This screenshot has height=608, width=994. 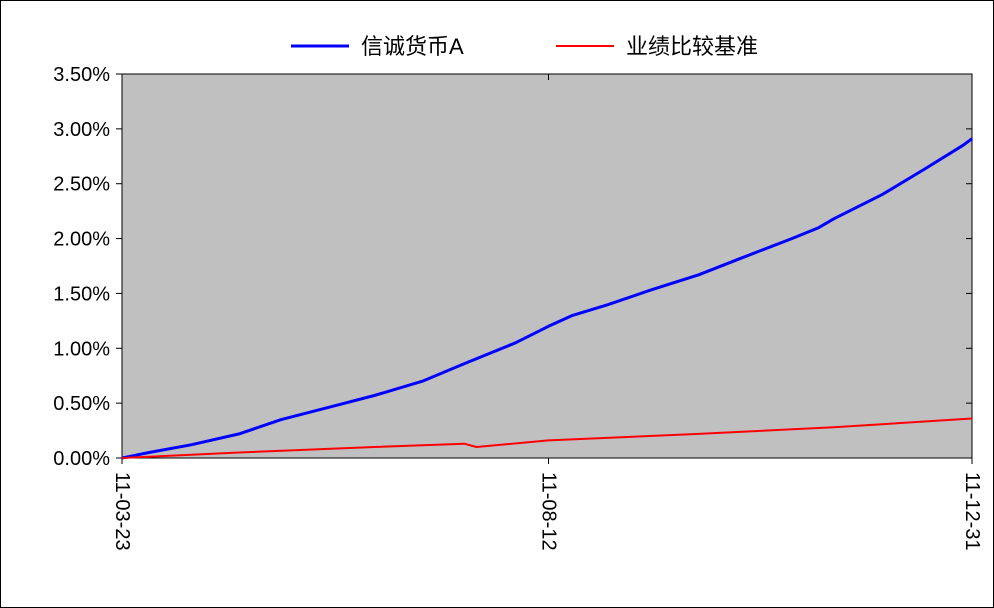 What do you see at coordinates (81, 294) in the screenshot?
I see `y-tick-label: 1.50%` at bounding box center [81, 294].